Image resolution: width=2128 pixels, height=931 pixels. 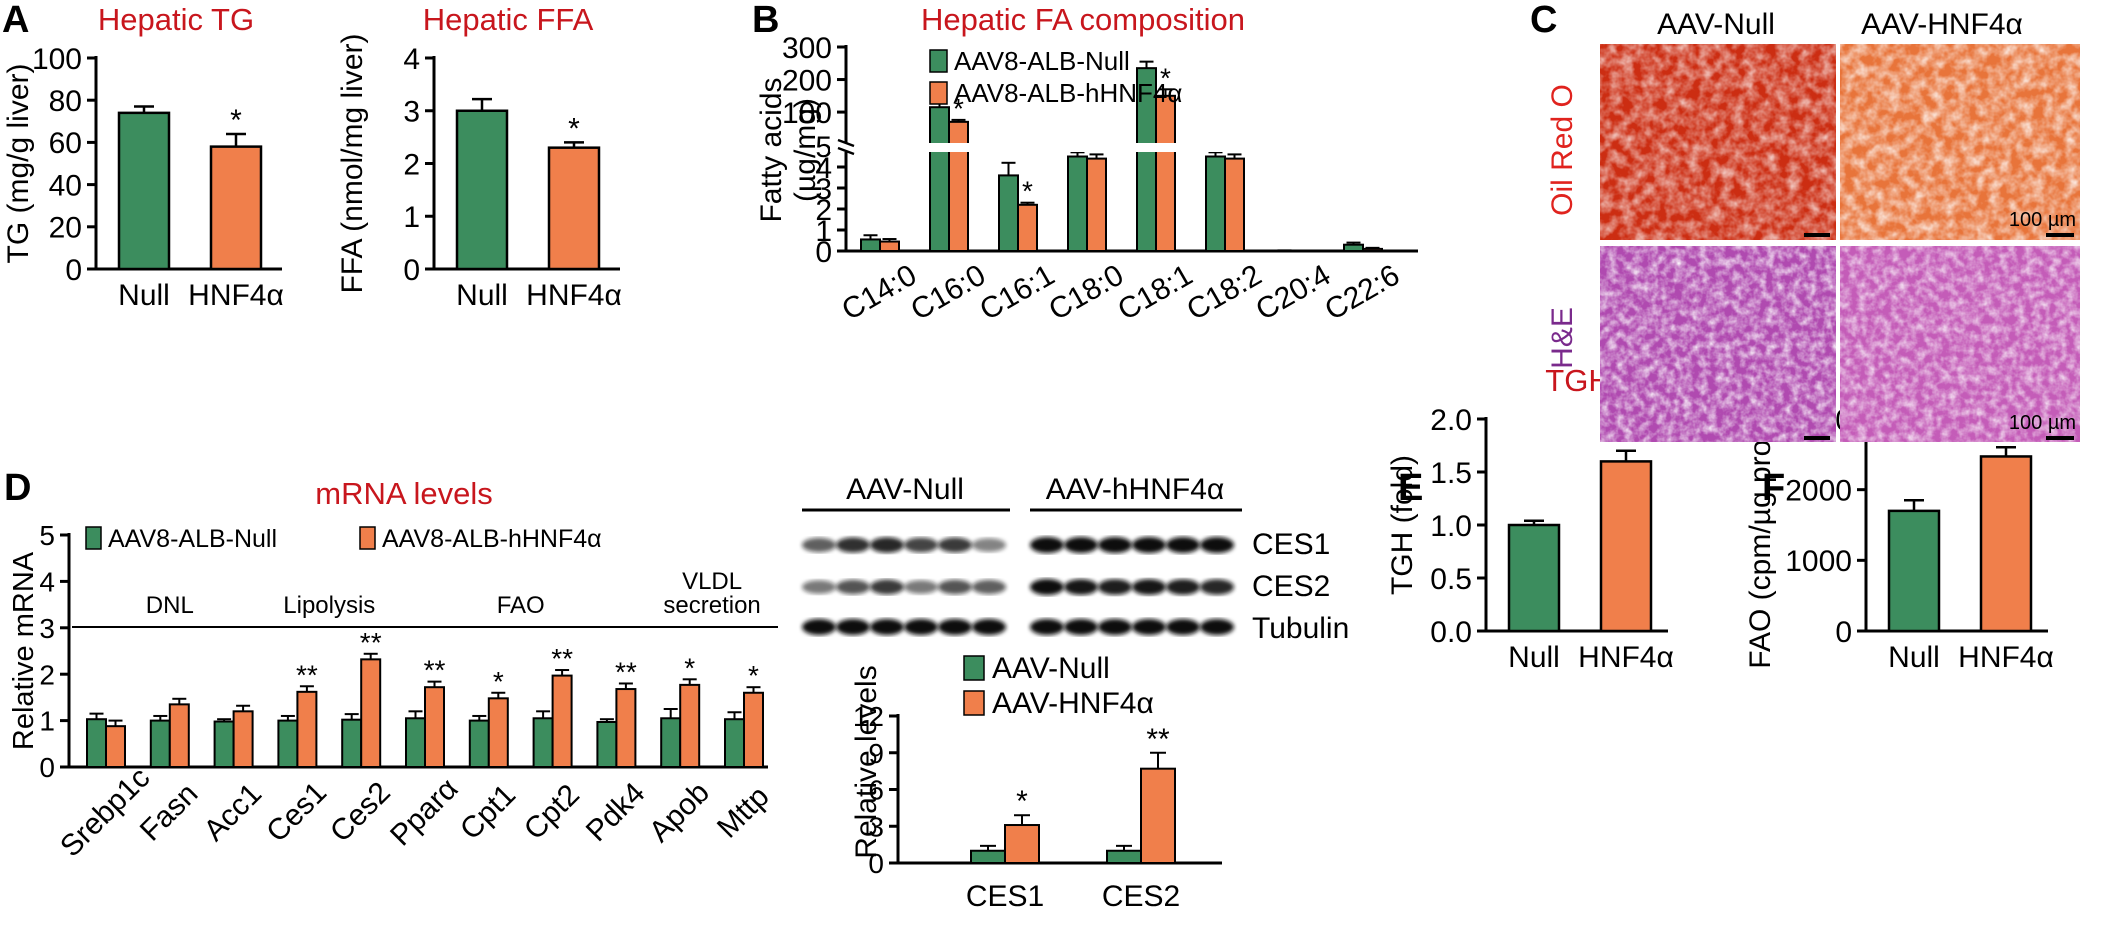 I want to click on ces-y-axis-label: Relative levels, so click(x=866, y=761).